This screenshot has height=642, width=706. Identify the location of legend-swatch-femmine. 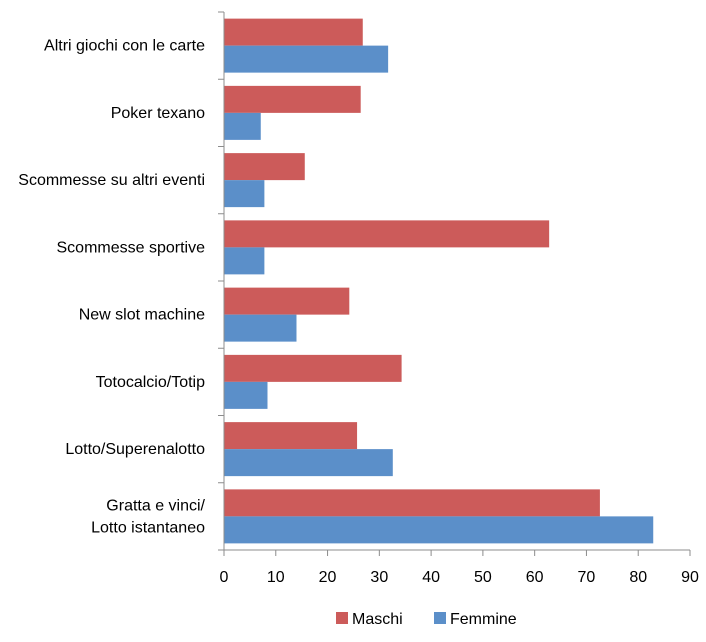
(440, 618).